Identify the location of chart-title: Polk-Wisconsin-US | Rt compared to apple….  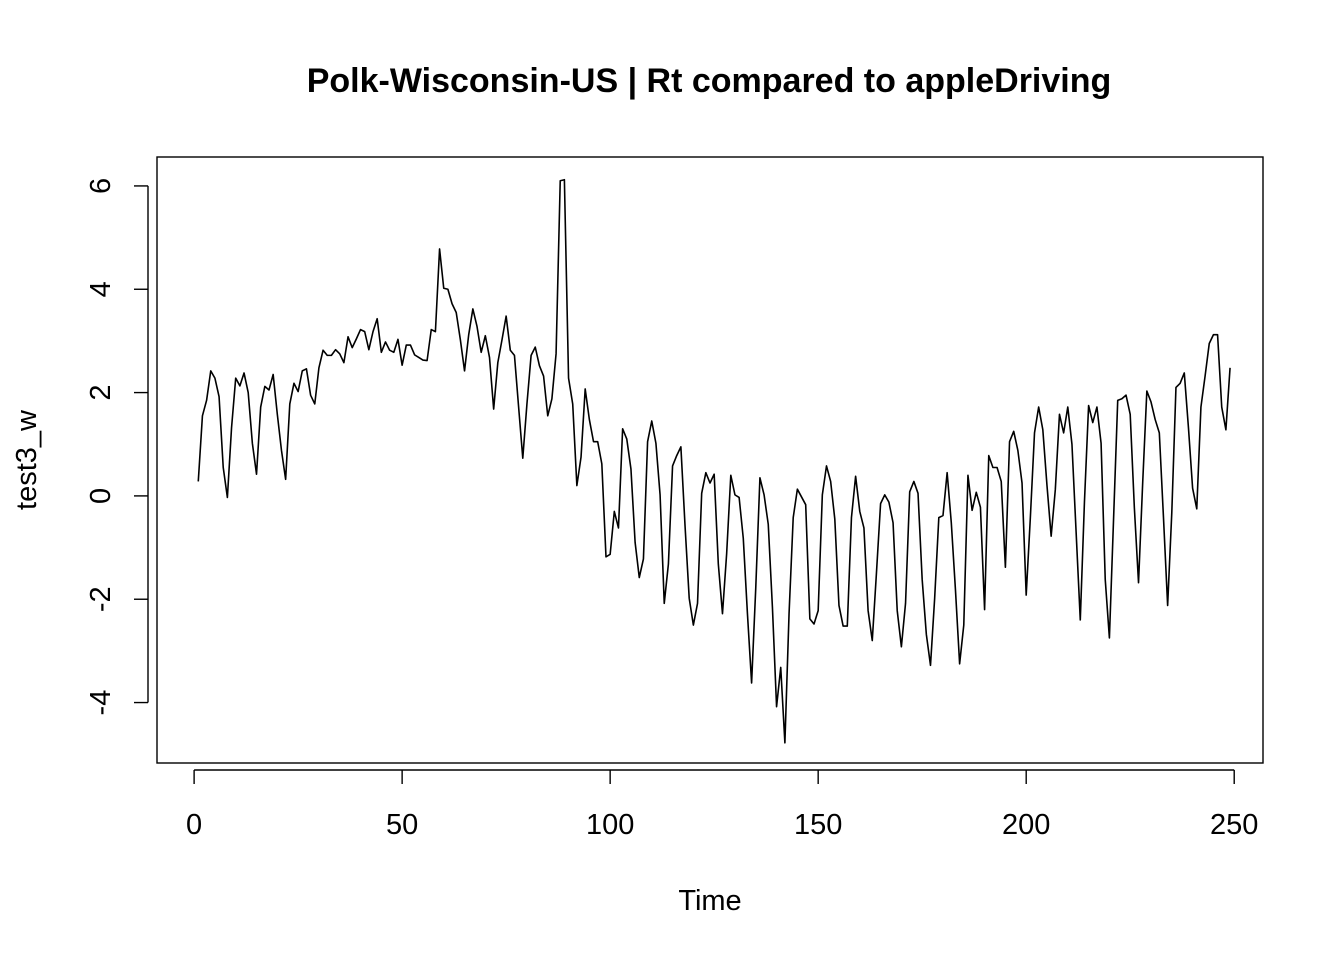
(709, 81).